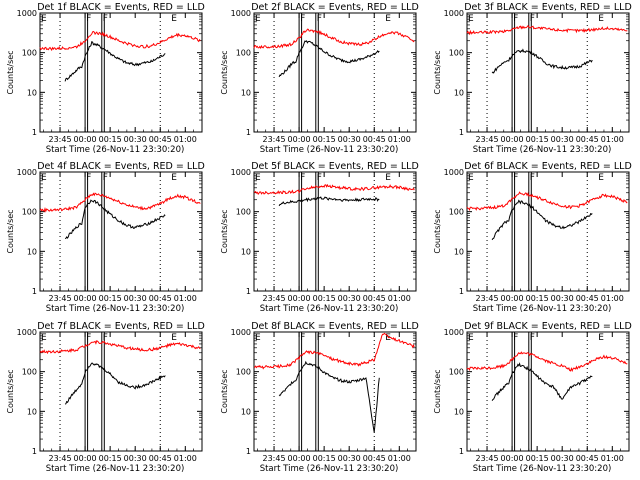 The height and width of the screenshot is (480, 640). What do you see at coordinates (121, 166) in the screenshot?
I see `panel-title: Det 4f BLACK = Events, RED = LLD` at bounding box center [121, 166].